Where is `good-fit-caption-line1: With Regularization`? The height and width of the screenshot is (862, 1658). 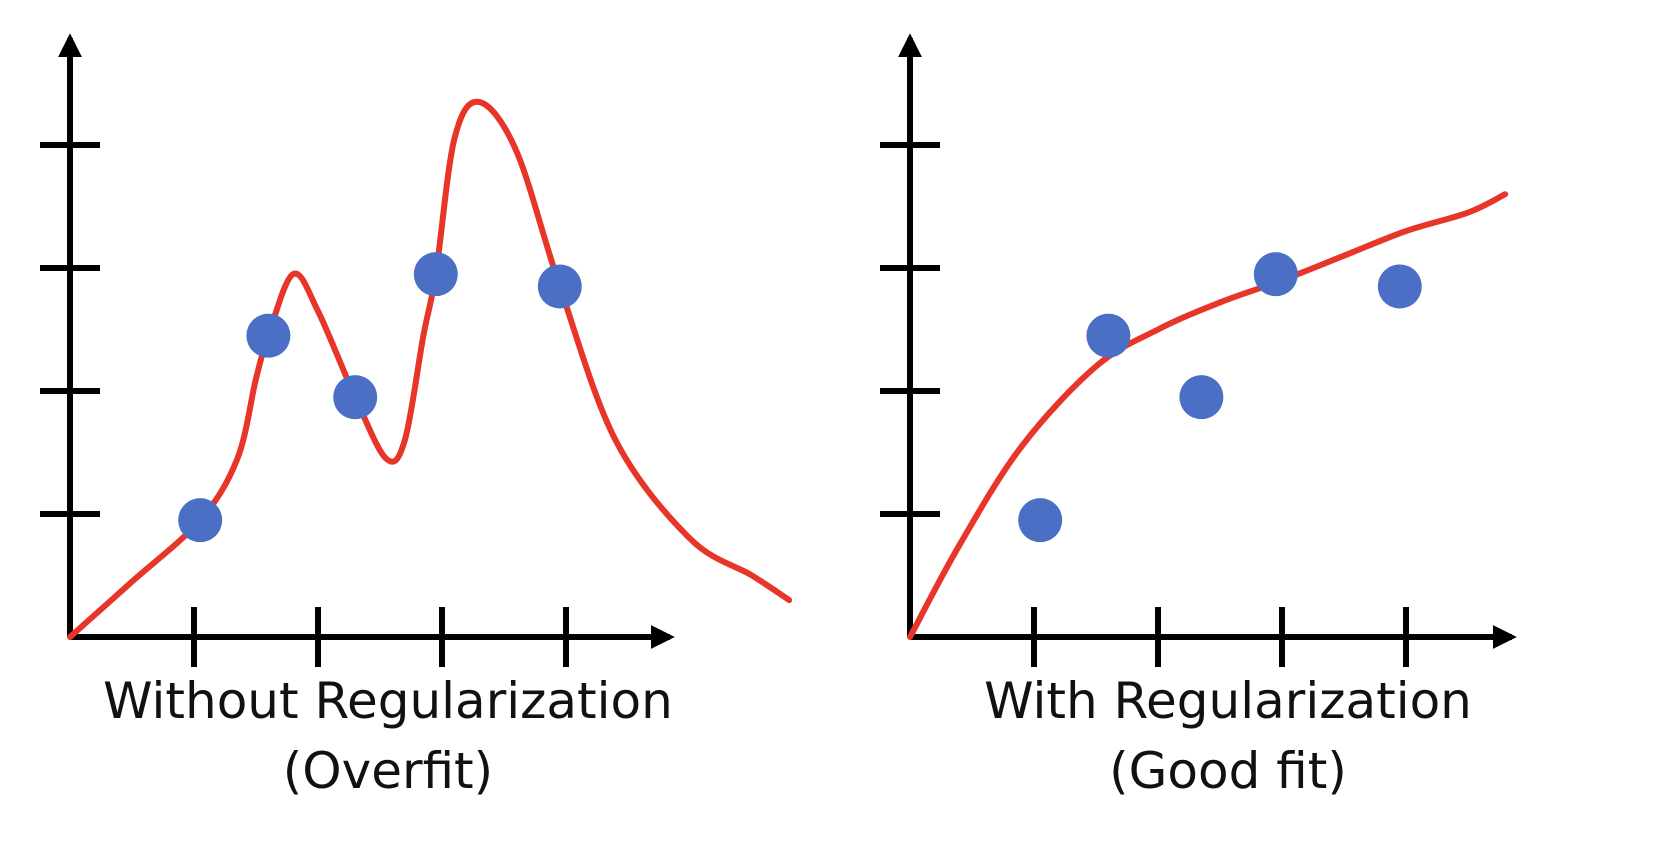
good-fit-caption-line1: With Regularization is located at coordinates (1228, 701).